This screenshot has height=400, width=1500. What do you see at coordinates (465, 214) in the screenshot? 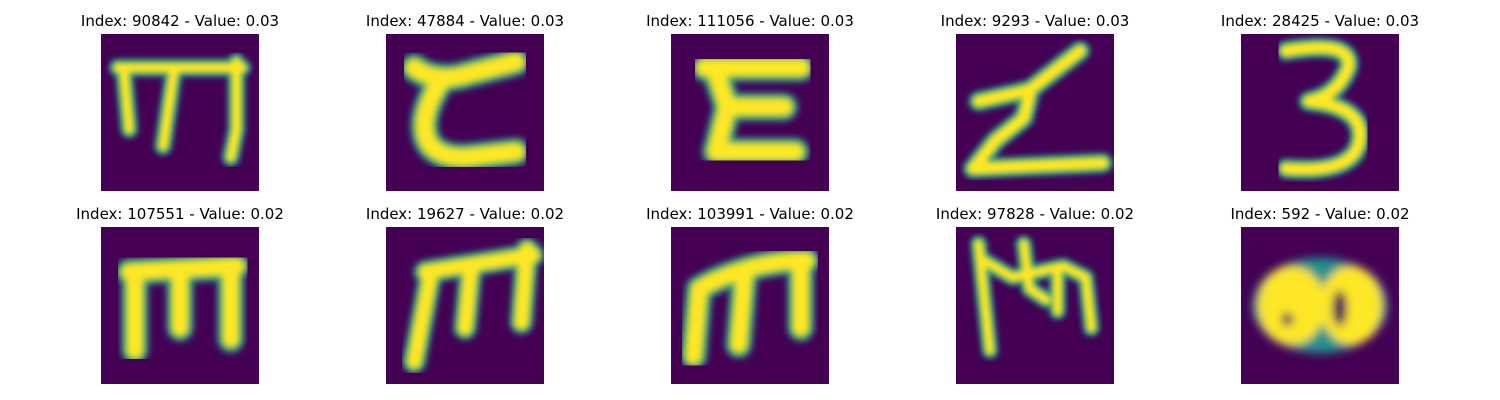
I see `panel-title: Index: 19627 - Value: 0.02` at bounding box center [465, 214].